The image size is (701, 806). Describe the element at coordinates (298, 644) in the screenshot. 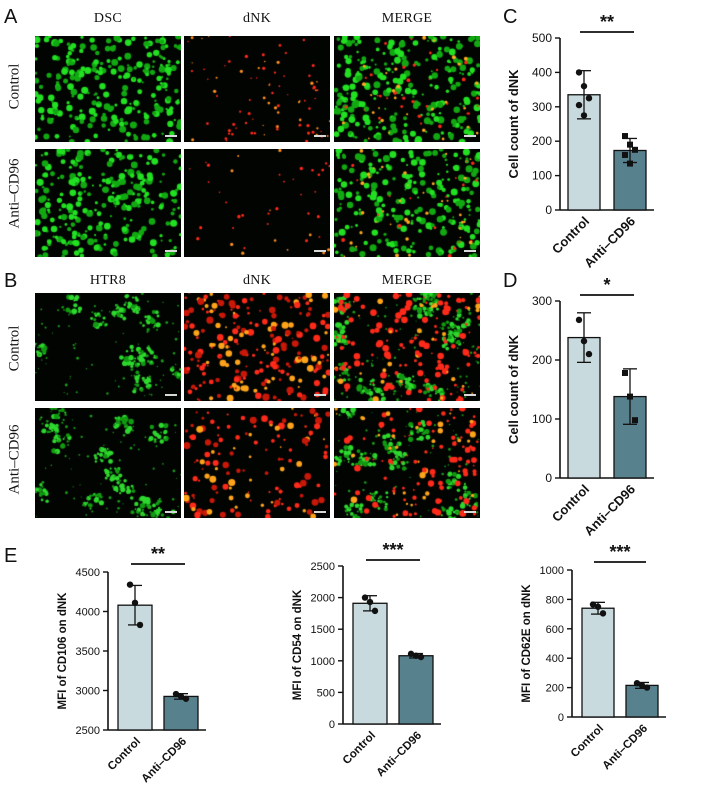

I see `y-axis-title: MFI of CD54 on dNK` at that location.